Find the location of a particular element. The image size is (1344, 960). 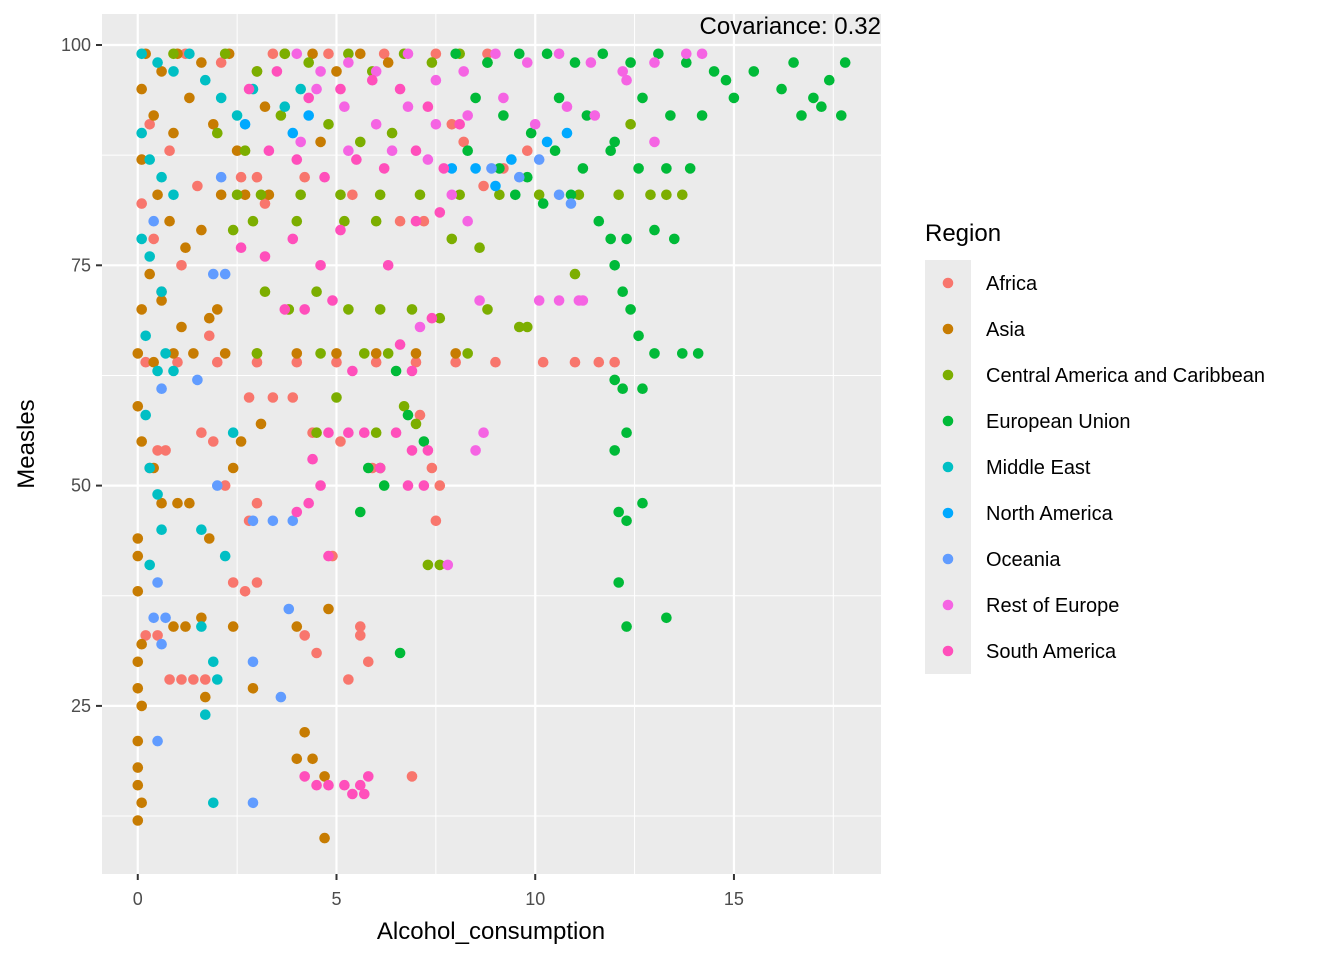

y-tick-label: 100 is located at coordinates (76, 45).